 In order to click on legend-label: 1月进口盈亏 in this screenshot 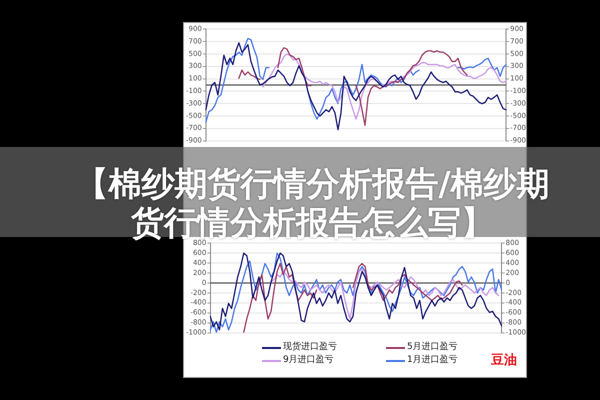, I will do `click(432, 360)`.